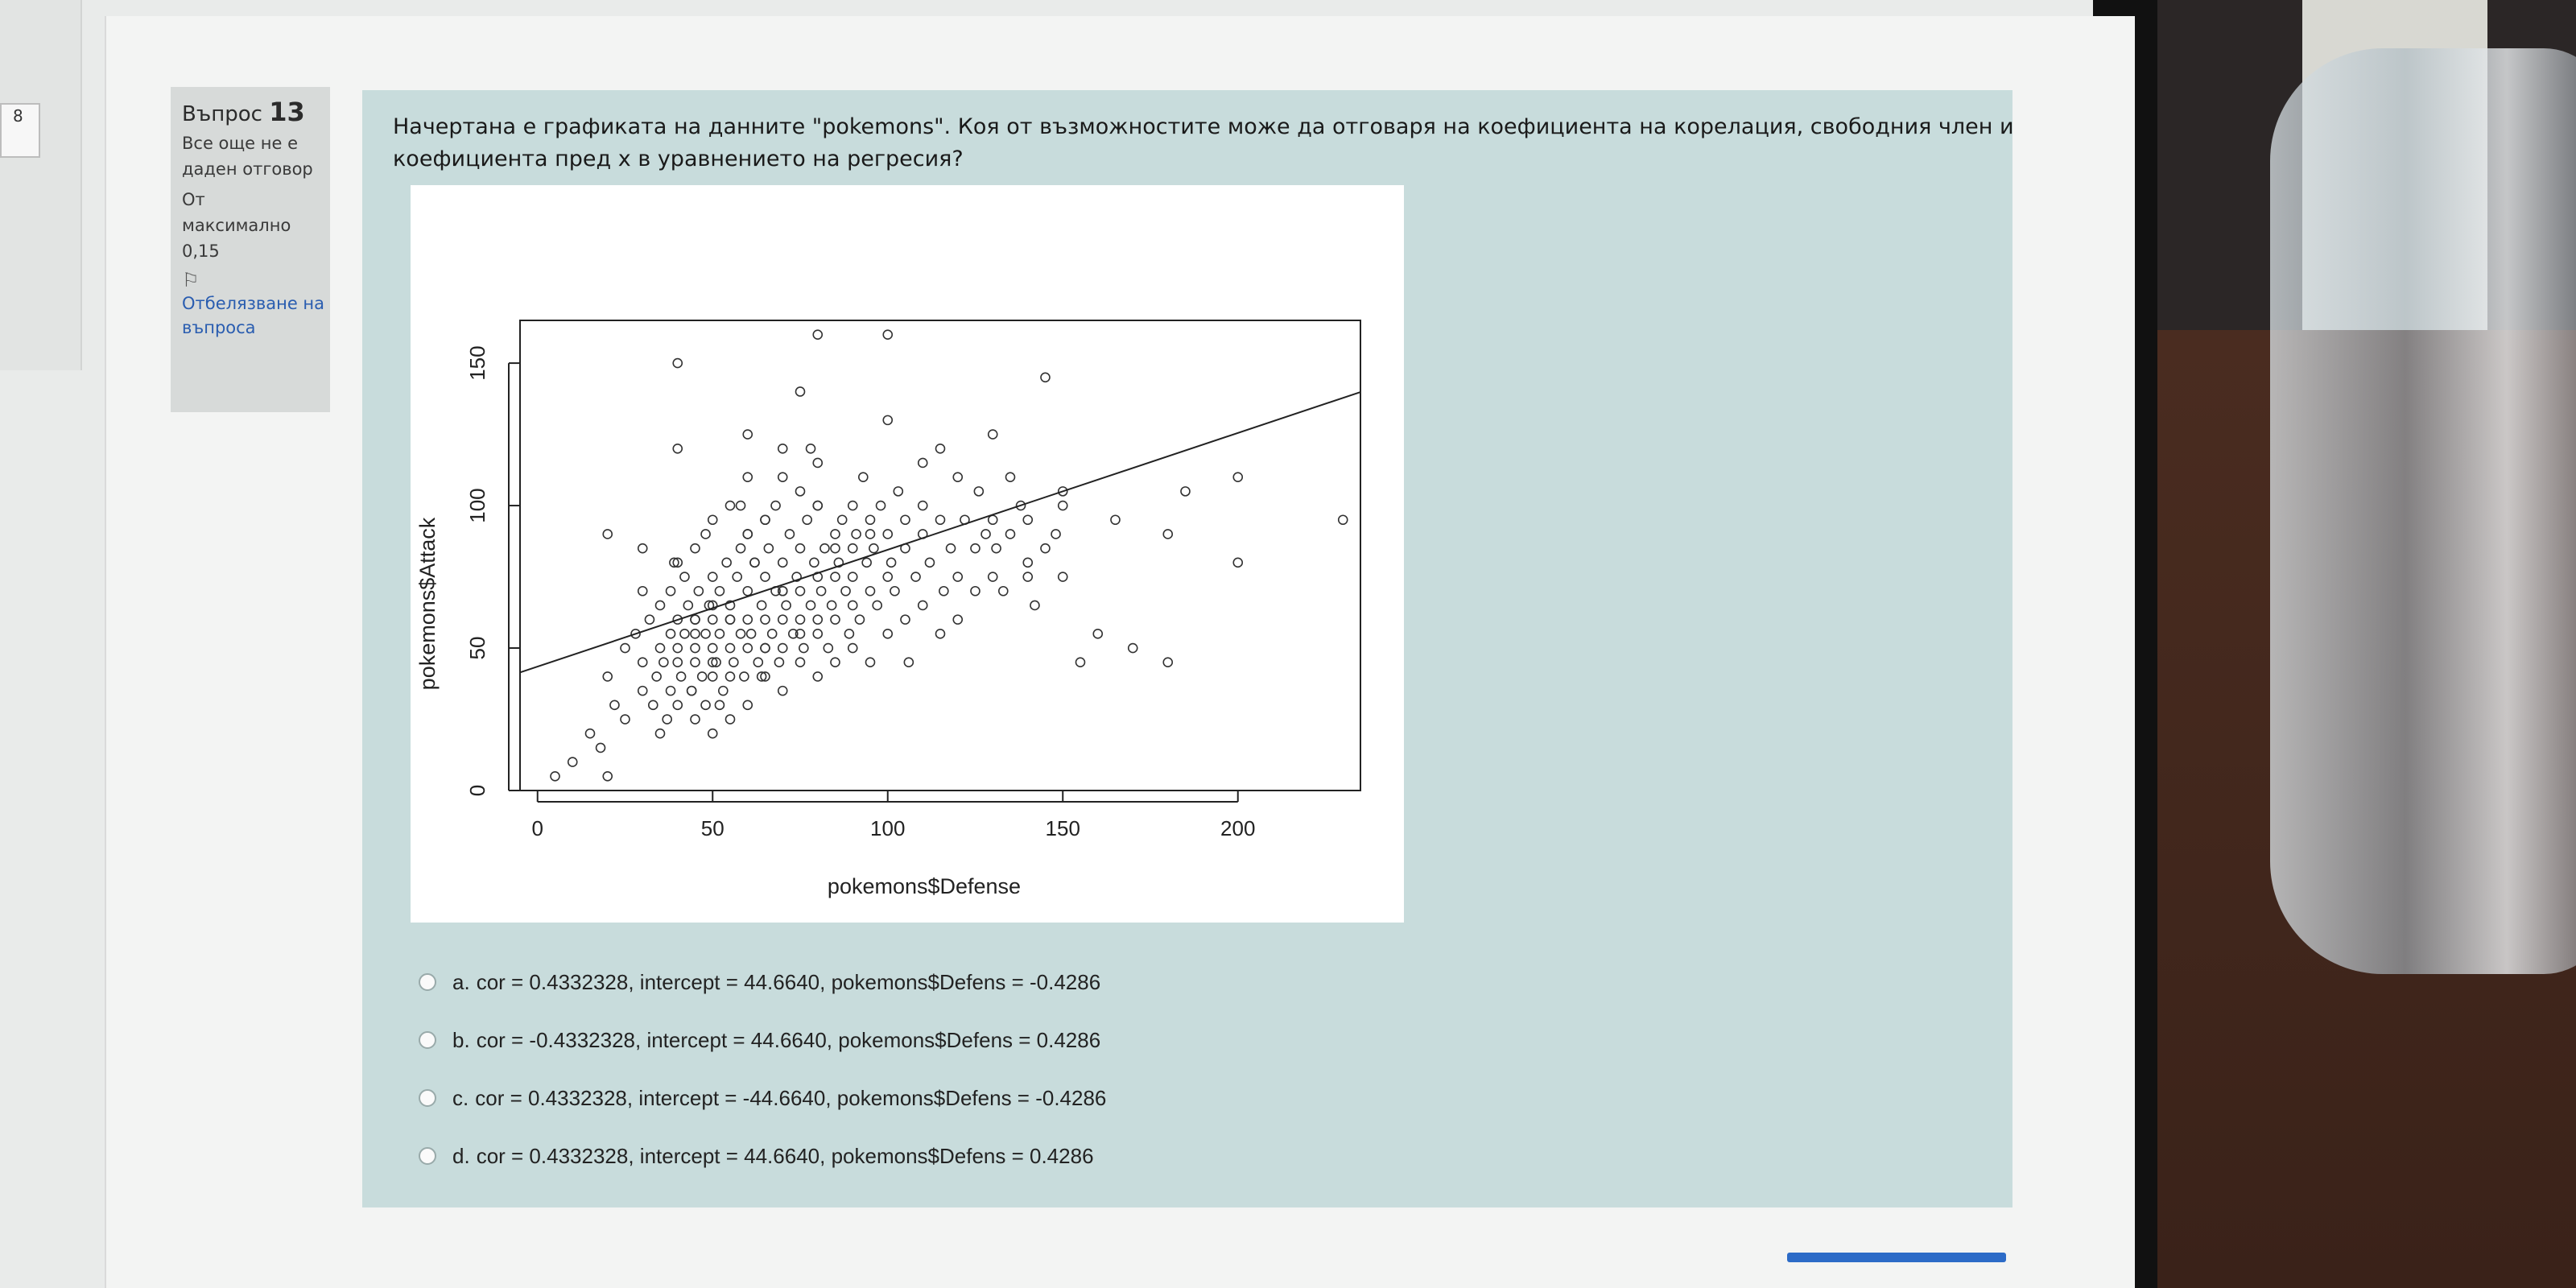 This screenshot has width=2576, height=1288. I want to click on answer-letter-c: c., so click(460, 1097).